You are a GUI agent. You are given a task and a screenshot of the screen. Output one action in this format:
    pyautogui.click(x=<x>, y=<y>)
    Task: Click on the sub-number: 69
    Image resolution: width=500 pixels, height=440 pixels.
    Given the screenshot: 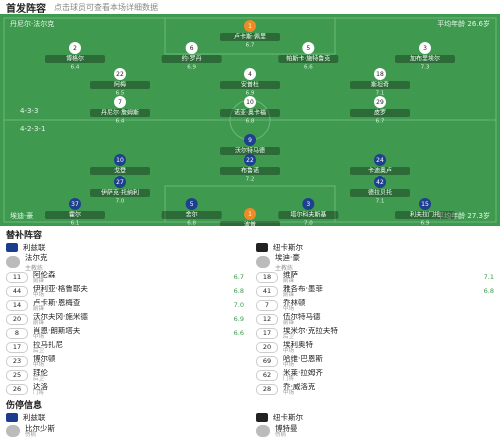 What is the action you would take?
    pyautogui.click(x=267, y=361)
    